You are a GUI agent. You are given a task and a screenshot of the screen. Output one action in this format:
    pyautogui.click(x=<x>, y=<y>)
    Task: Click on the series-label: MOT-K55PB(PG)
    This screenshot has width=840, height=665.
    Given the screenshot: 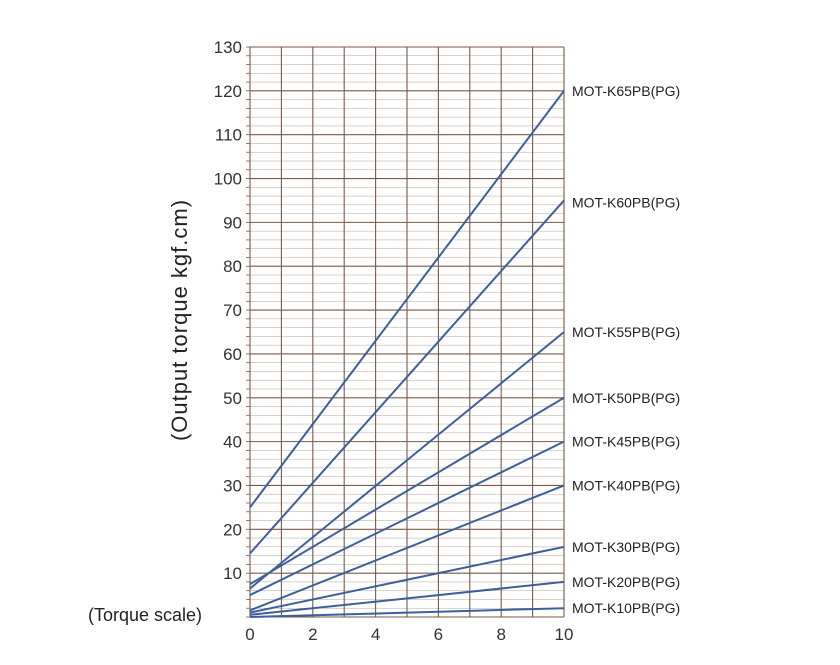 What is the action you would take?
    pyautogui.click(x=626, y=332)
    